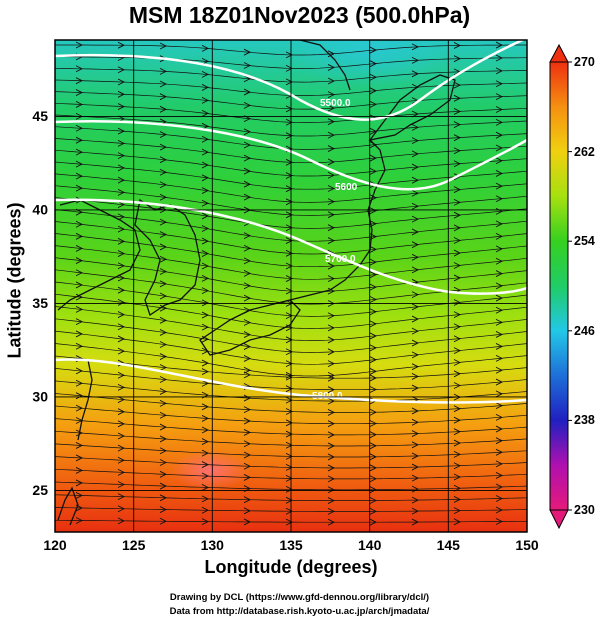 This screenshot has height=625, width=599. What do you see at coordinates (40, 210) in the screenshot?
I see `lat-tick-40: 40` at bounding box center [40, 210].